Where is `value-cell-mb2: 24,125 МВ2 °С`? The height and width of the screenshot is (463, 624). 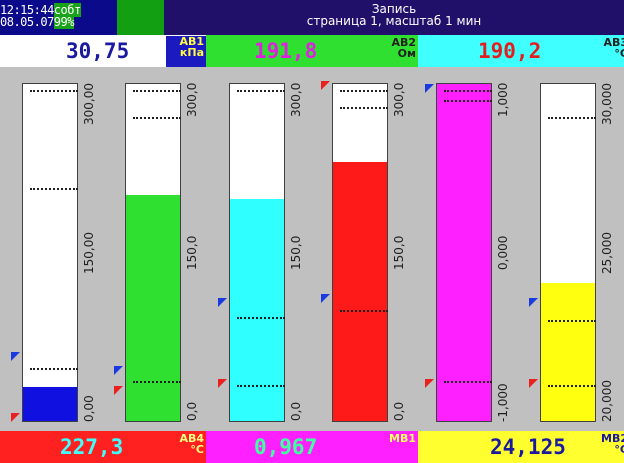 value-cell-mb2: 24,125 МВ2 °С is located at coordinates (521, 447).